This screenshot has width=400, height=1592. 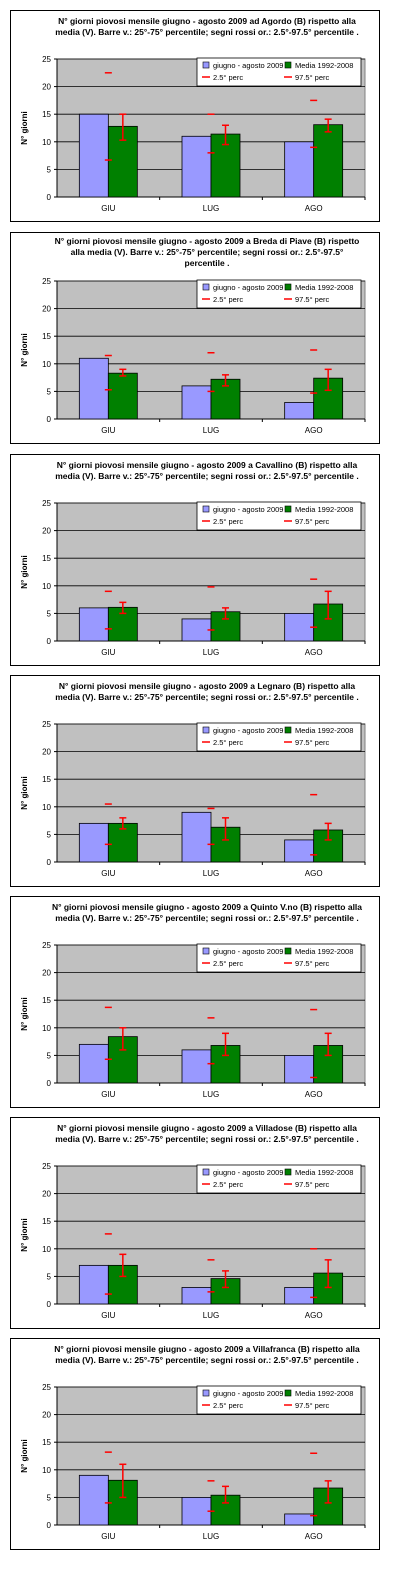 What do you see at coordinates (312, 521) in the screenshot?
I see `legend-label: 97.5° perc` at bounding box center [312, 521].